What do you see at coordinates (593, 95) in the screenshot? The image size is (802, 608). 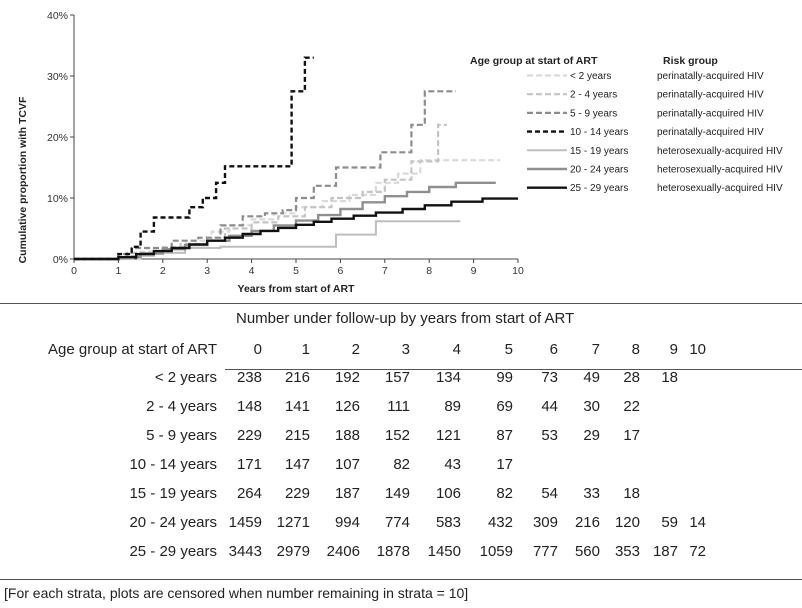 I see `legend-age-label: 2 - 4 years` at bounding box center [593, 95].